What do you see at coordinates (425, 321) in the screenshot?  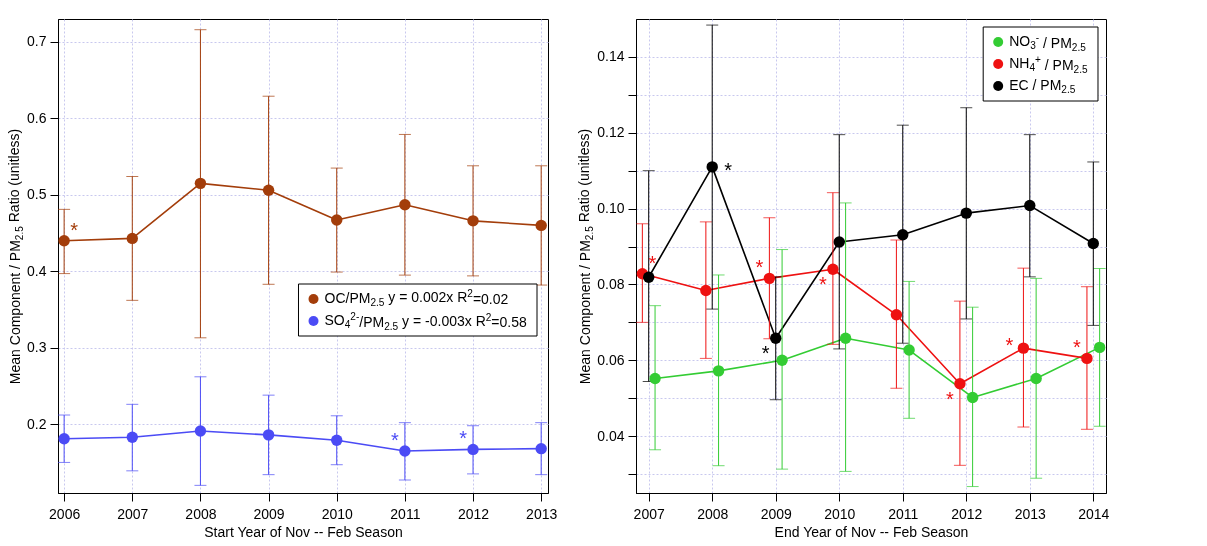 I see `legend-label: SO$_{4}$$^{2-}$/PM$_{2.5}$ y = -0.003x R$^{2}$=0.58` at bounding box center [425, 321].